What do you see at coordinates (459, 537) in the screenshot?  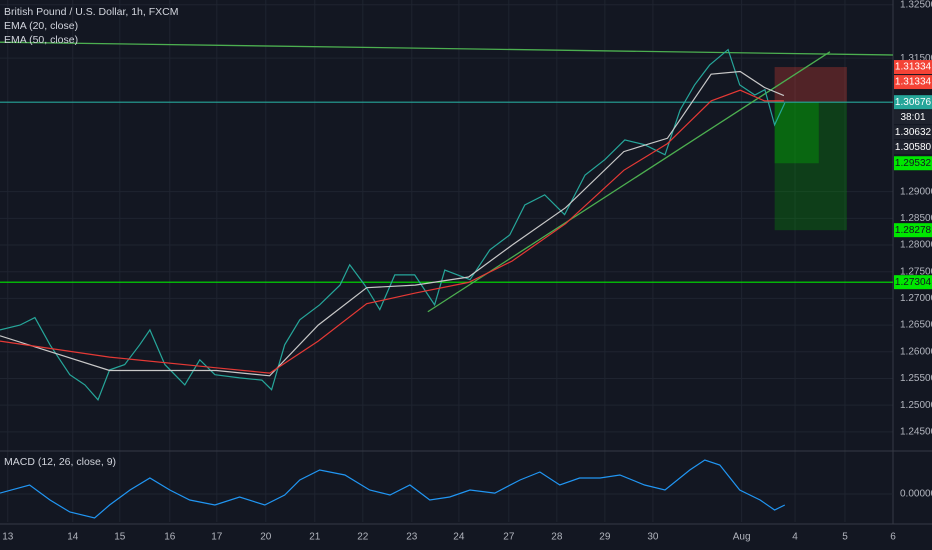 I see `x-tick-label: 24` at bounding box center [459, 537].